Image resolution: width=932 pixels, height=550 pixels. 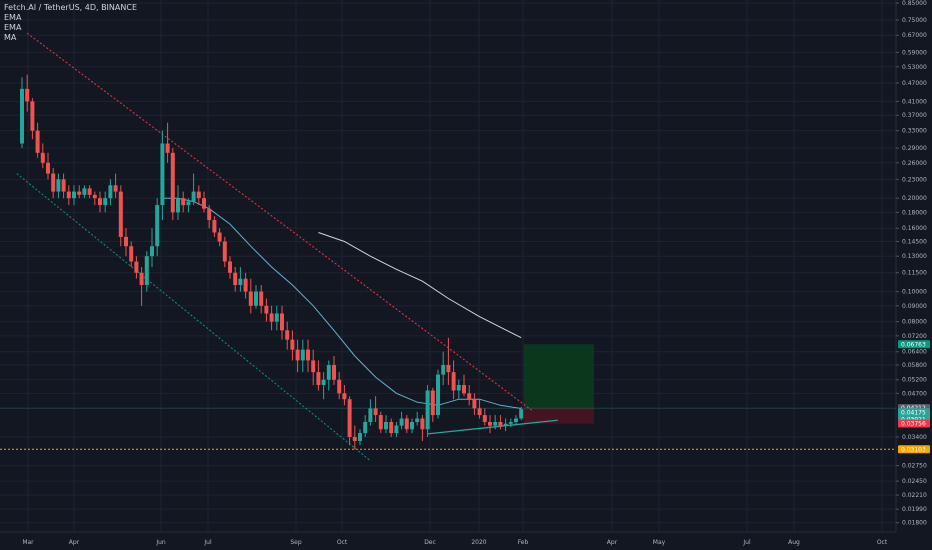 What do you see at coordinates (914, 495) in the screenshot?
I see `y-tick-label: 0.02210` at bounding box center [914, 495].